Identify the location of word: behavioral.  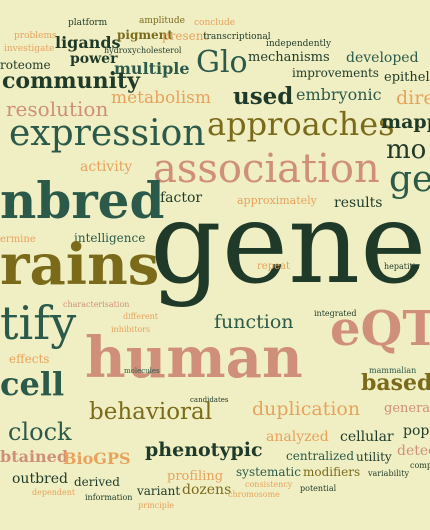
(151, 412).